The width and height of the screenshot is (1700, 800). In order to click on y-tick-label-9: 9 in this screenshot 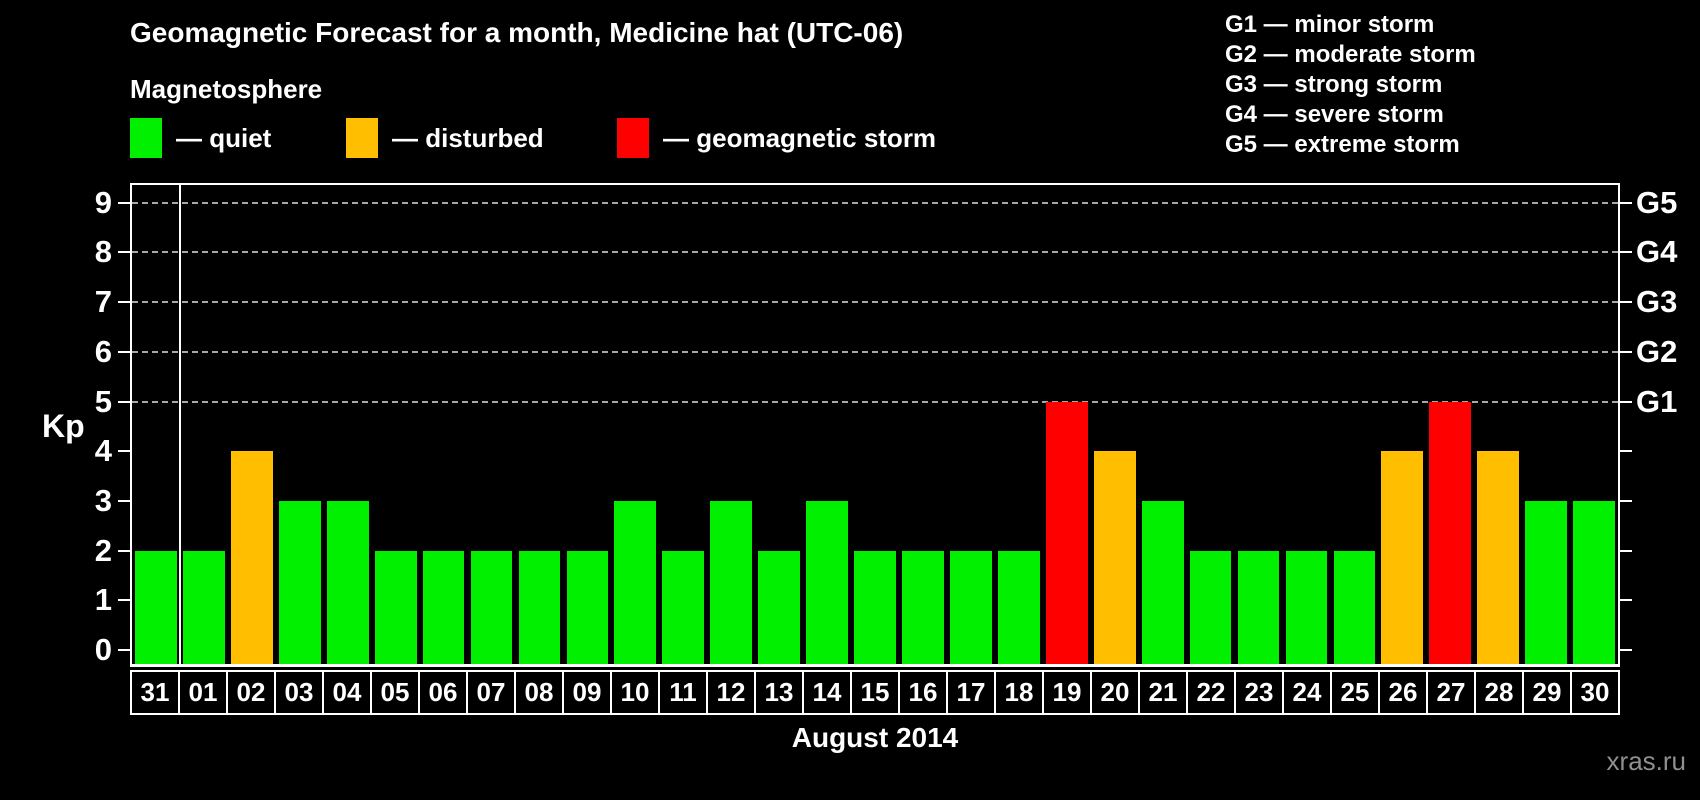, I will do `click(103, 202)`.